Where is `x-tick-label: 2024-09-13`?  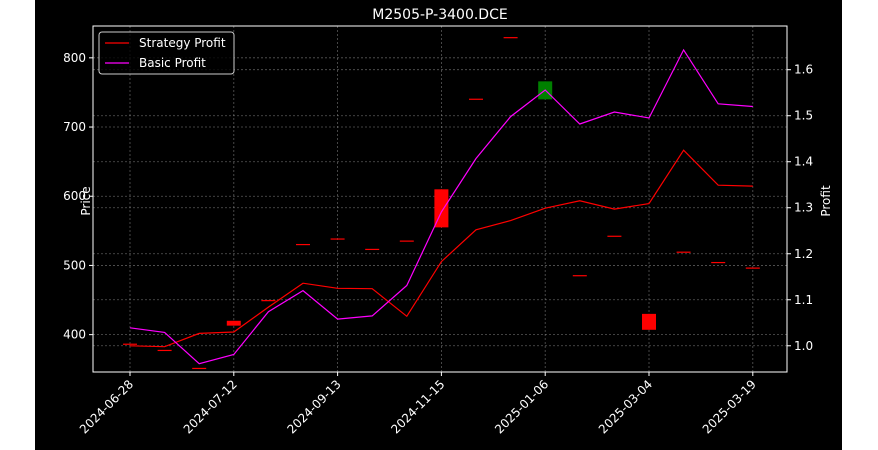
x-tick-label: 2024-09-13 is located at coordinates (314, 406).